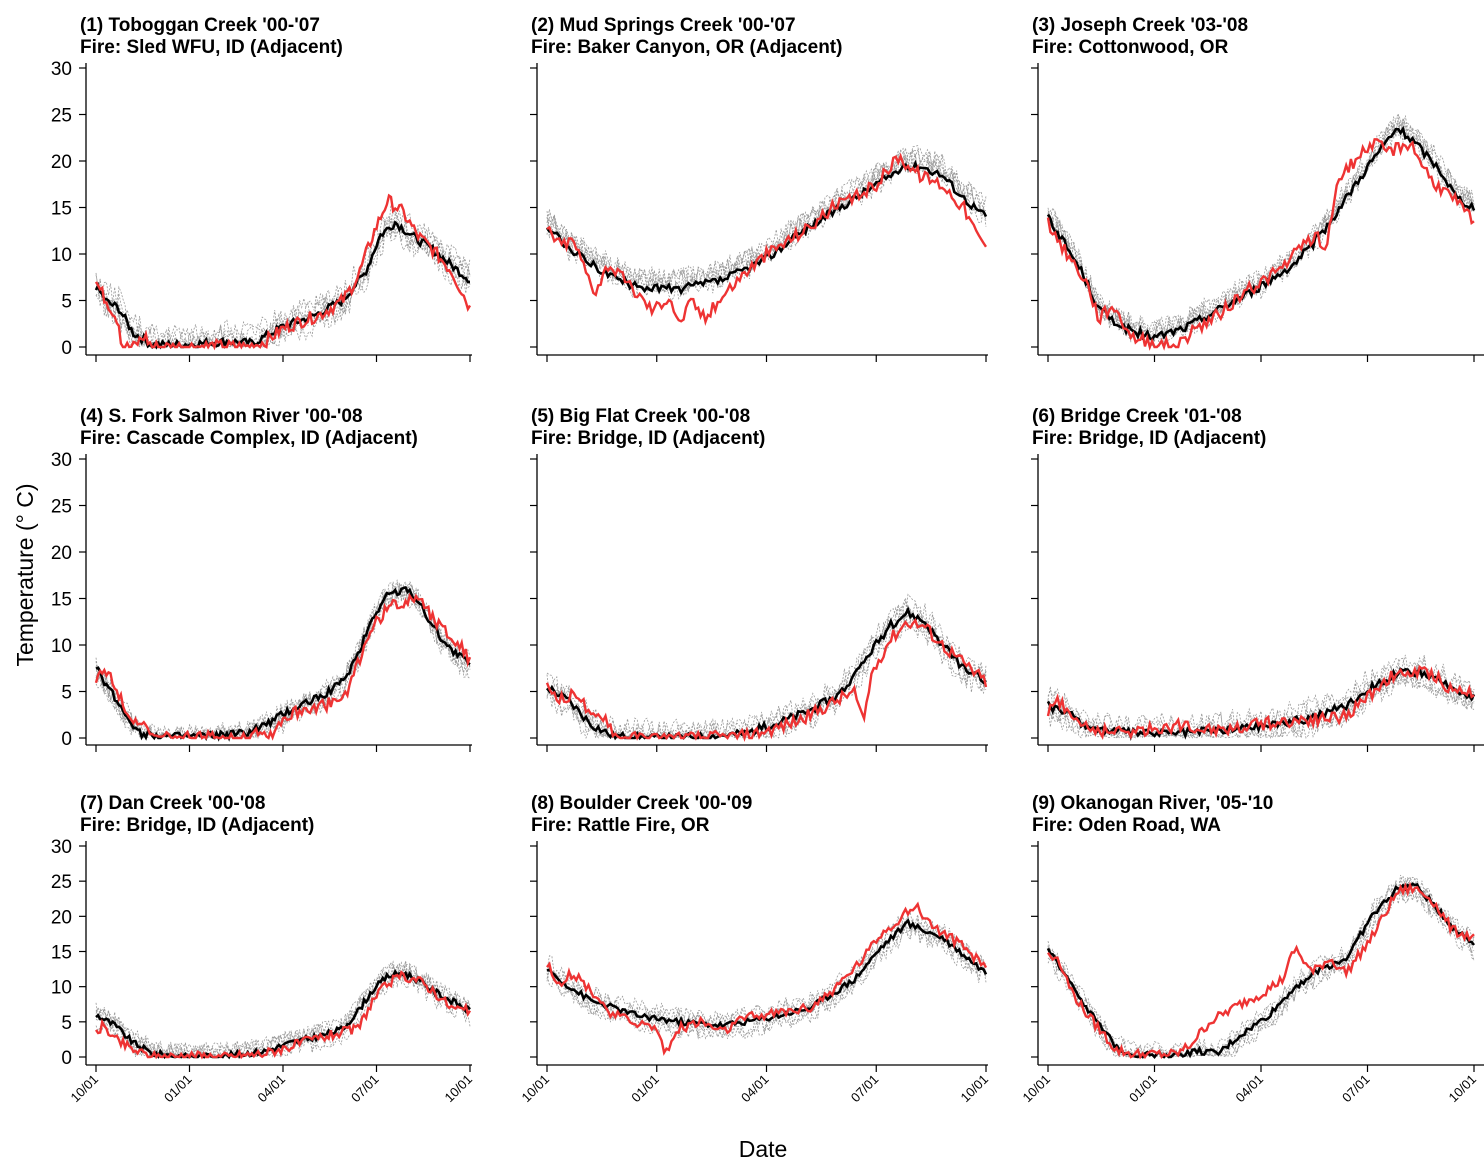 The height and width of the screenshot is (1160, 1484). What do you see at coordinates (1126, 825) in the screenshot?
I see `panel-subtitle: Fire: Oden Road, WA` at bounding box center [1126, 825].